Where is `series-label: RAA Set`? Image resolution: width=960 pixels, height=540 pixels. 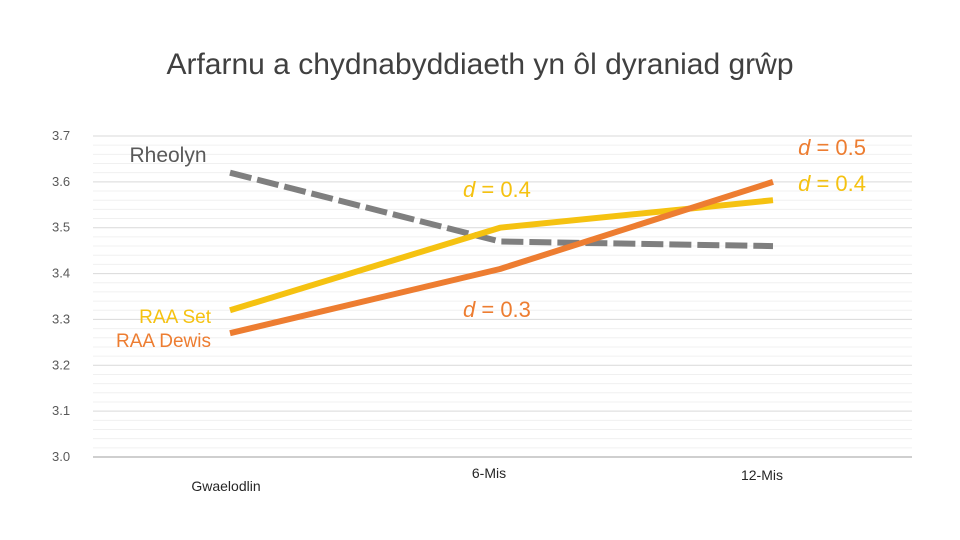 series-label: RAA Set is located at coordinates (175, 317).